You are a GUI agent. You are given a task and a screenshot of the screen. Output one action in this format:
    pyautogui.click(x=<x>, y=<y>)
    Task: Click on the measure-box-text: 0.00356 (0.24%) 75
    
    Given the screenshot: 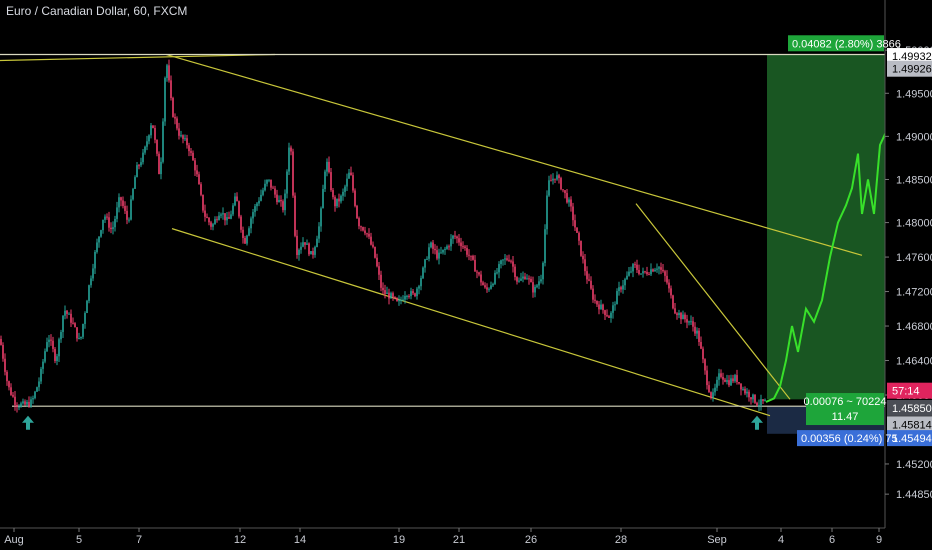 What is the action you would take?
    pyautogui.click(x=849, y=439)
    